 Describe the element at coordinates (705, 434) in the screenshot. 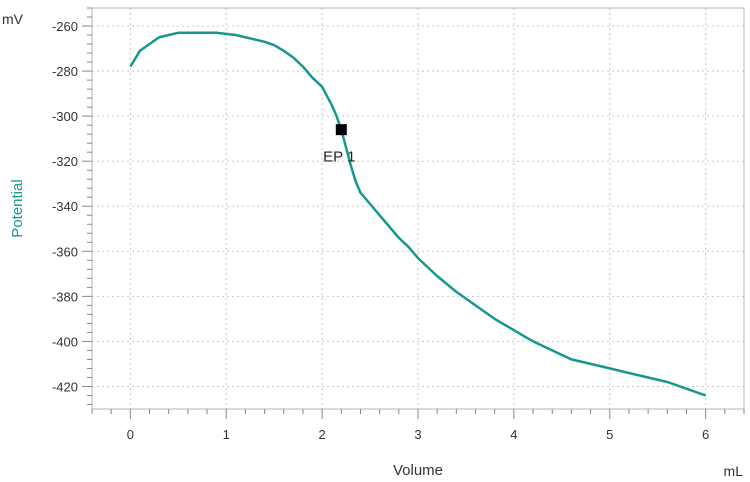

I see `x-tick-label: 6` at that location.